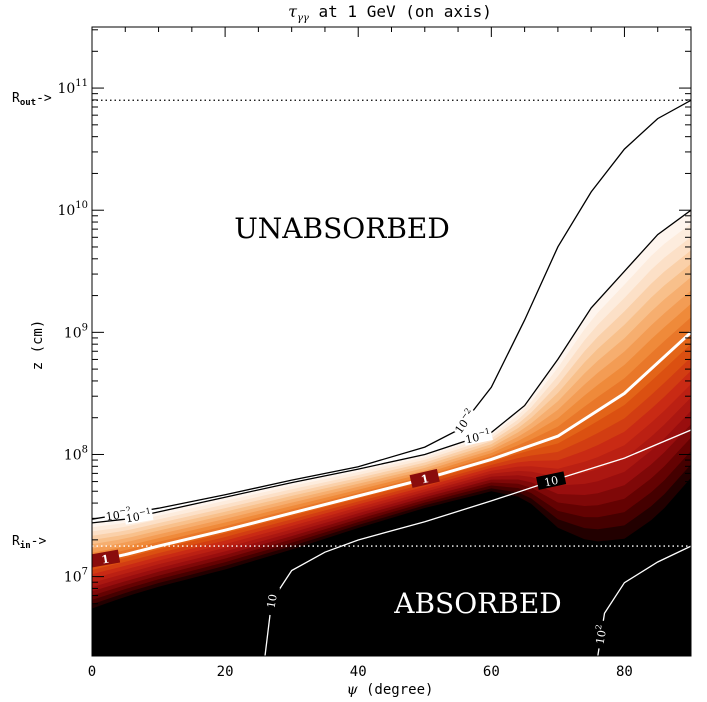 This screenshot has width=707, height=702. Describe the element at coordinates (92, 672) in the screenshot. I see `x-tick-label: 0` at that location.